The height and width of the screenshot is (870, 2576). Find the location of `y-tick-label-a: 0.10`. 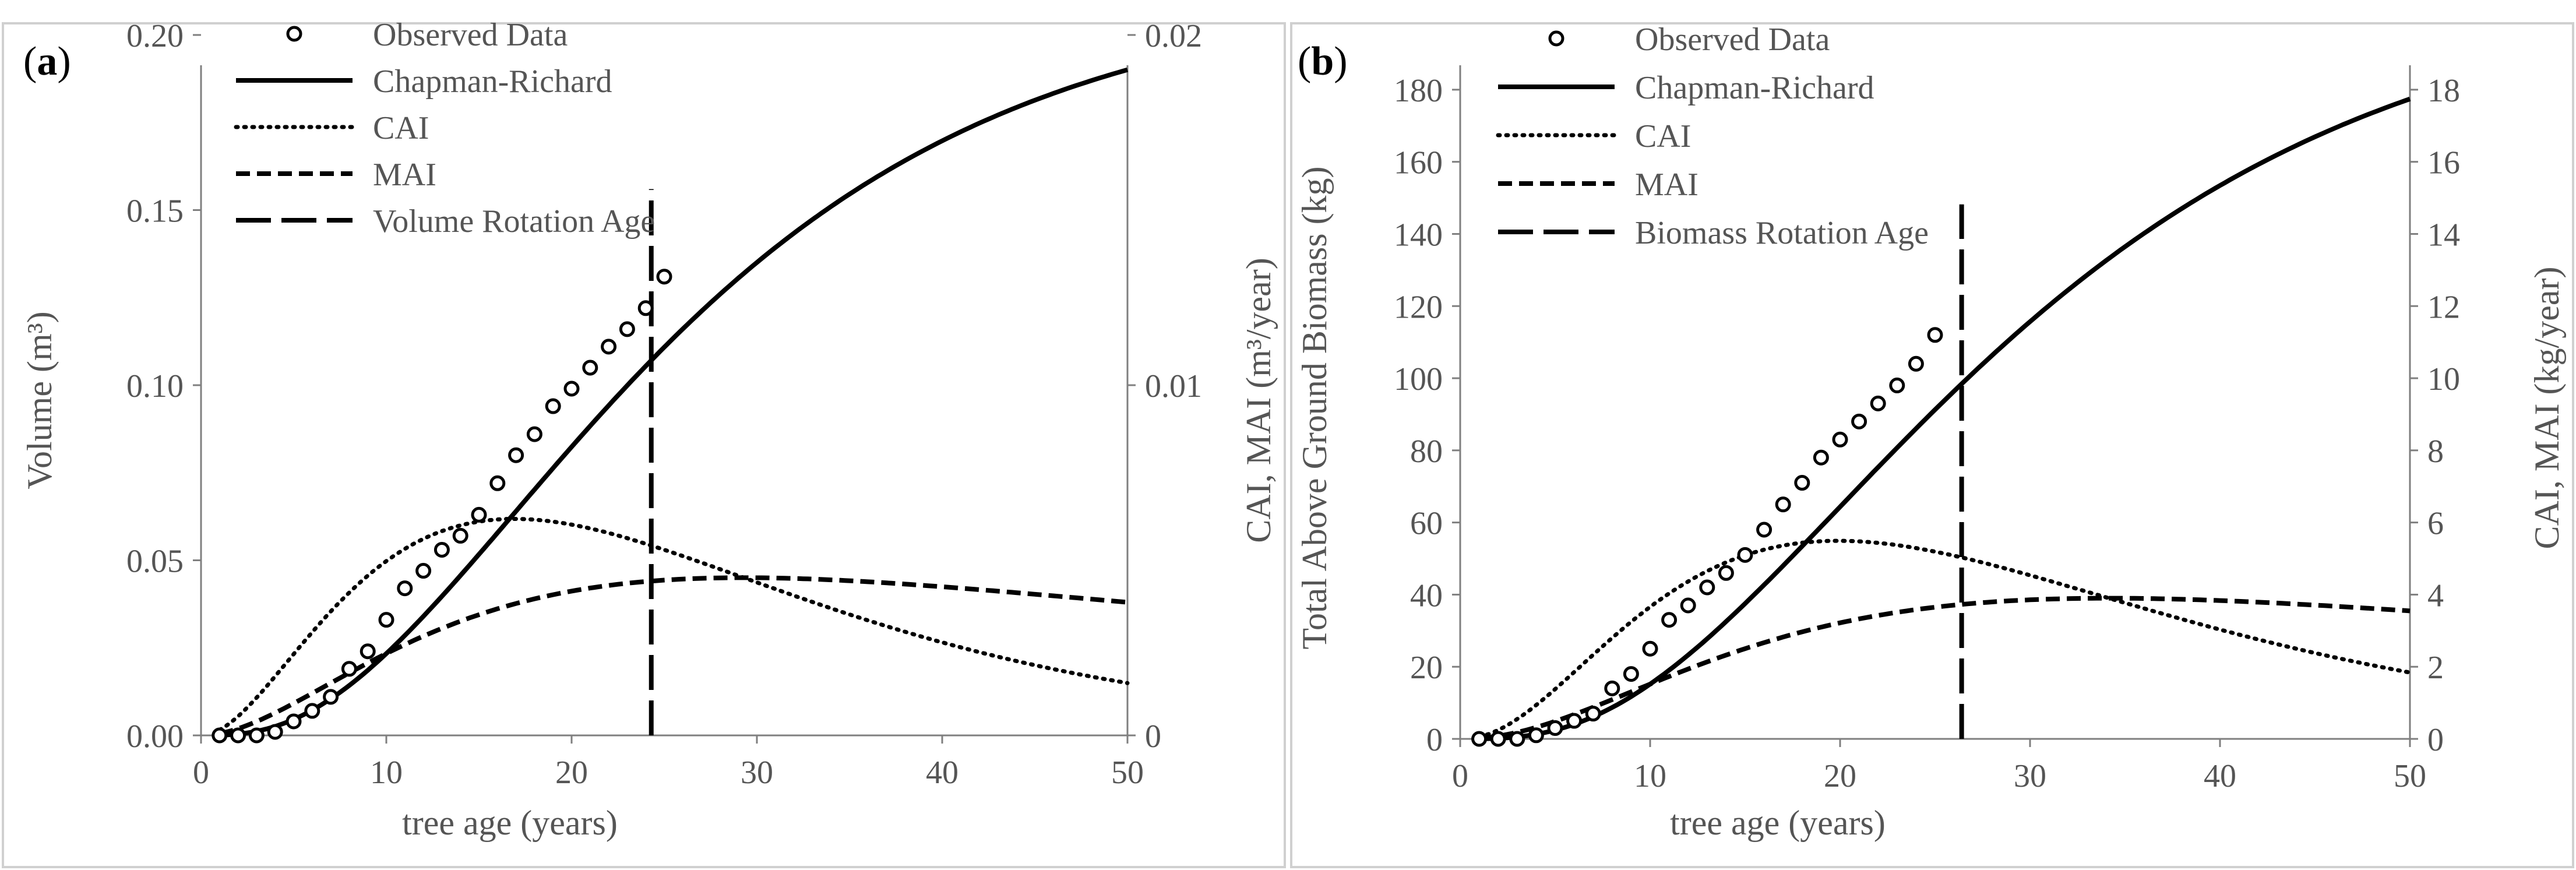

y-tick-label-a: 0.10 is located at coordinates (155, 386).